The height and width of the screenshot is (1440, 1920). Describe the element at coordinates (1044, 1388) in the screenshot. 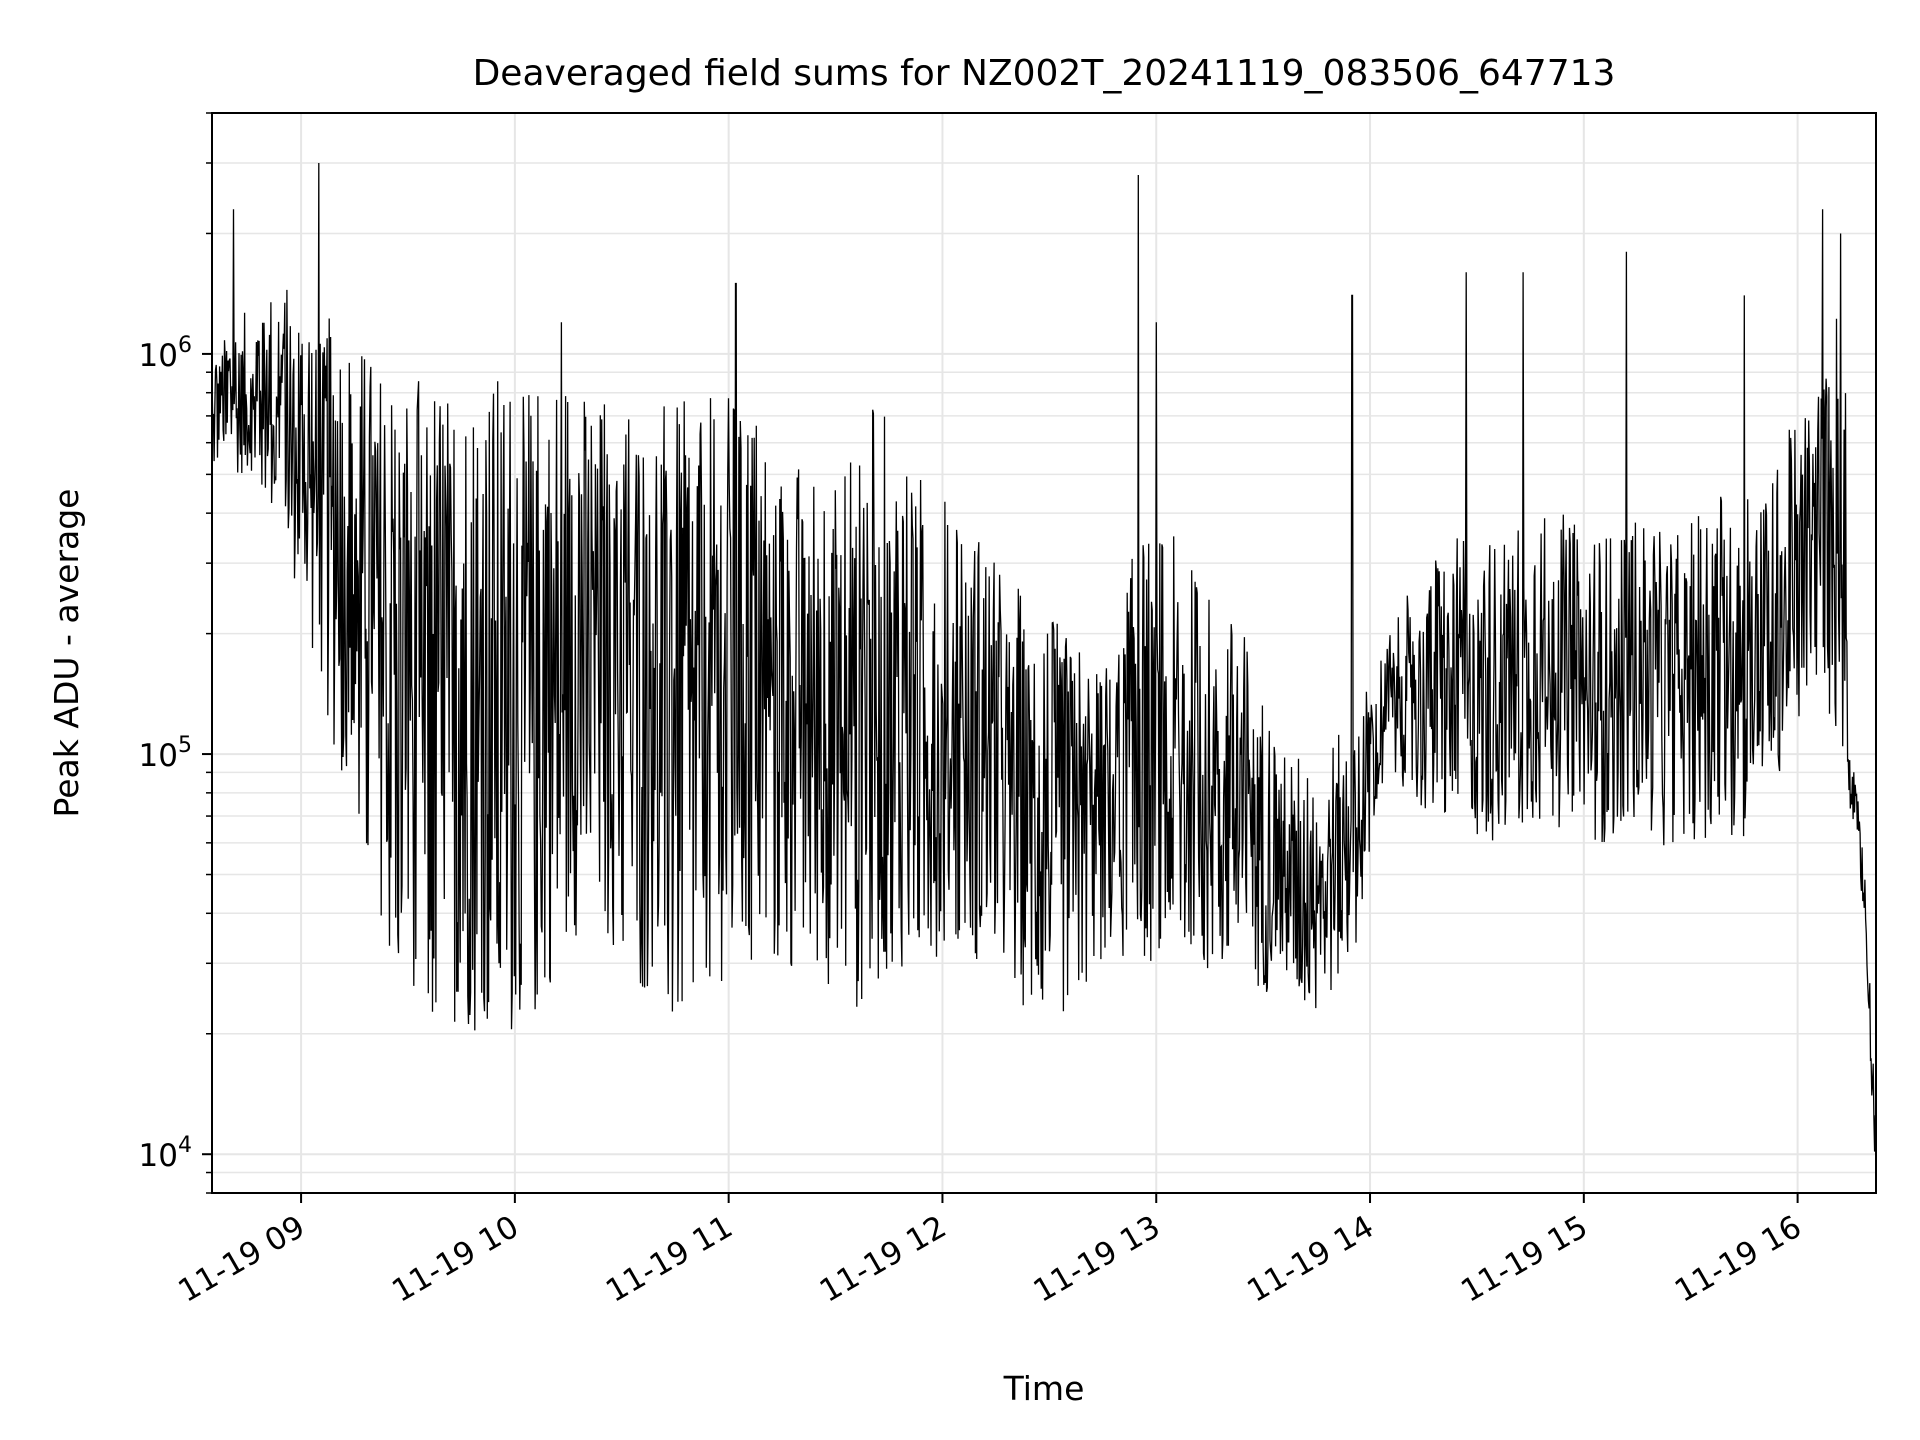

I see `x-axis-label: Time` at that location.